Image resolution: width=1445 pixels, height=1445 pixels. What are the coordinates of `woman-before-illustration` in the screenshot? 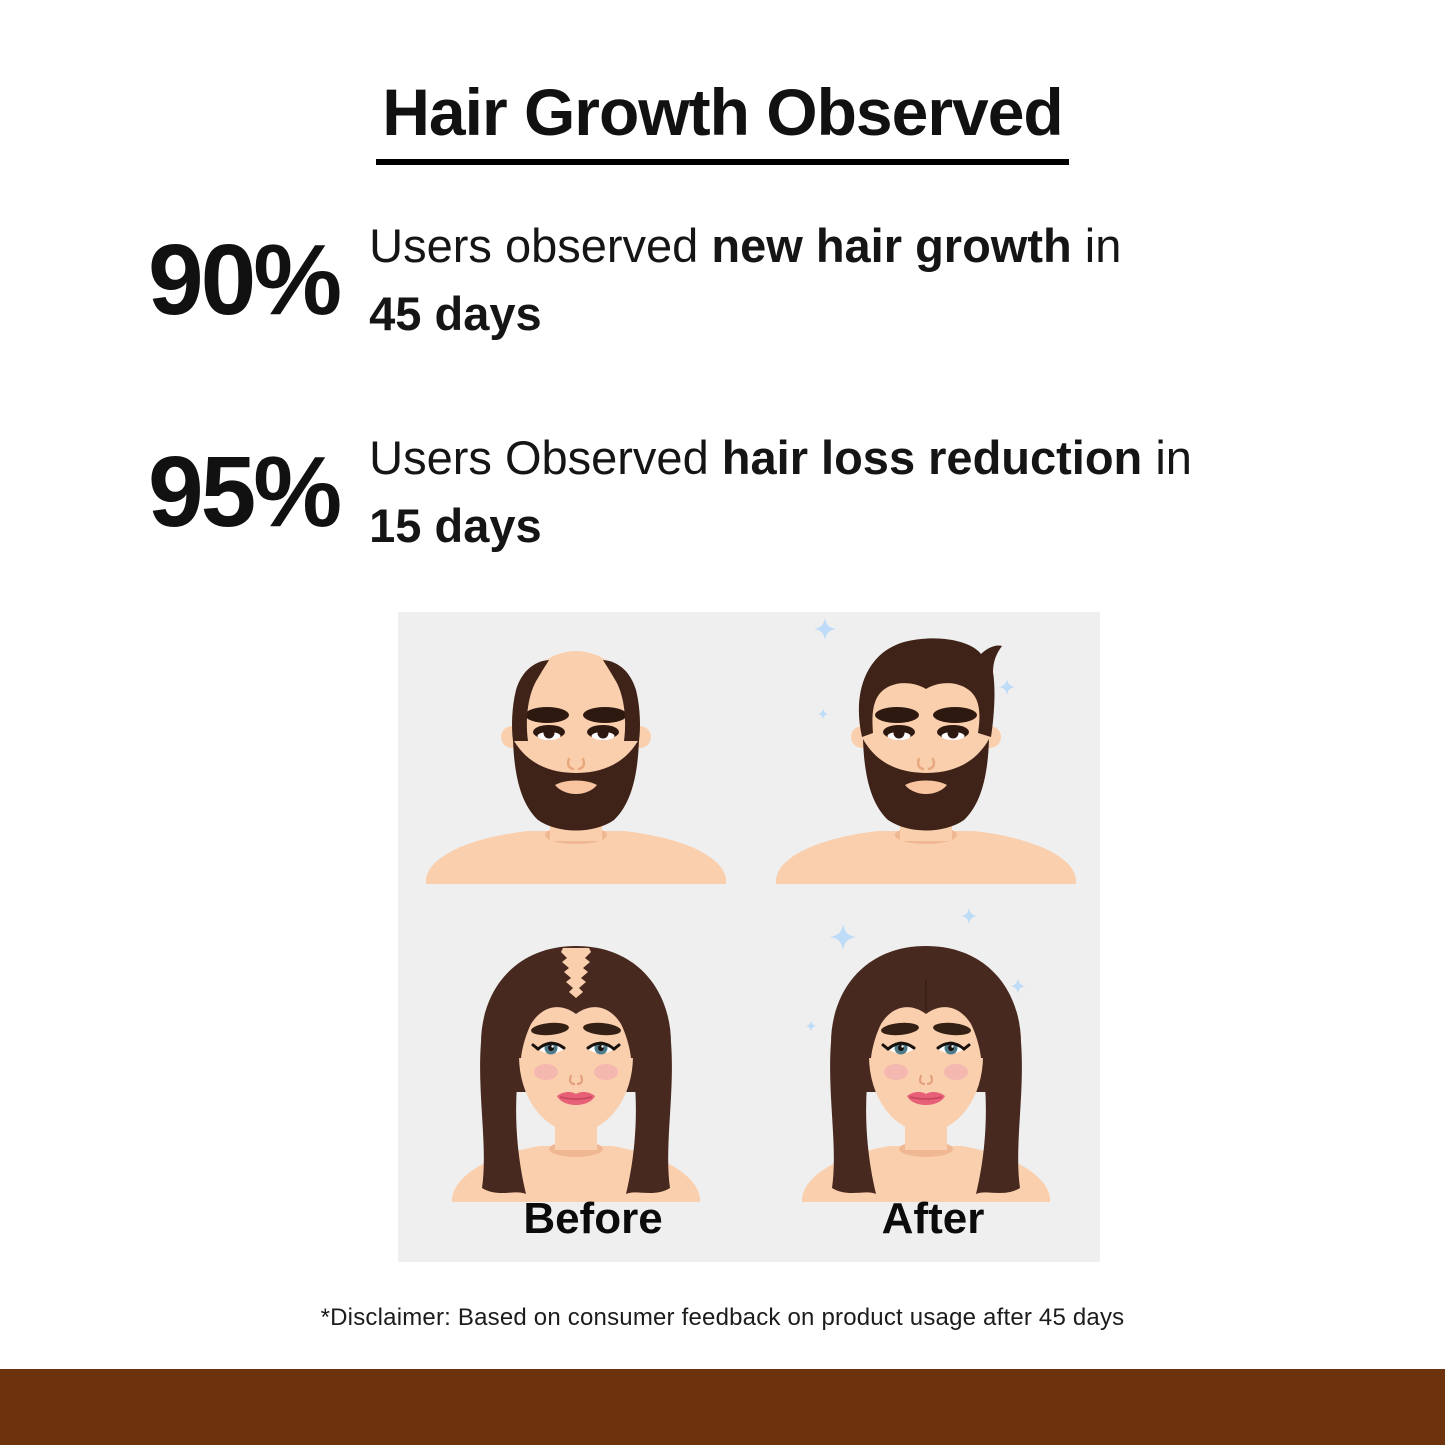 It's located at (576, 1074).